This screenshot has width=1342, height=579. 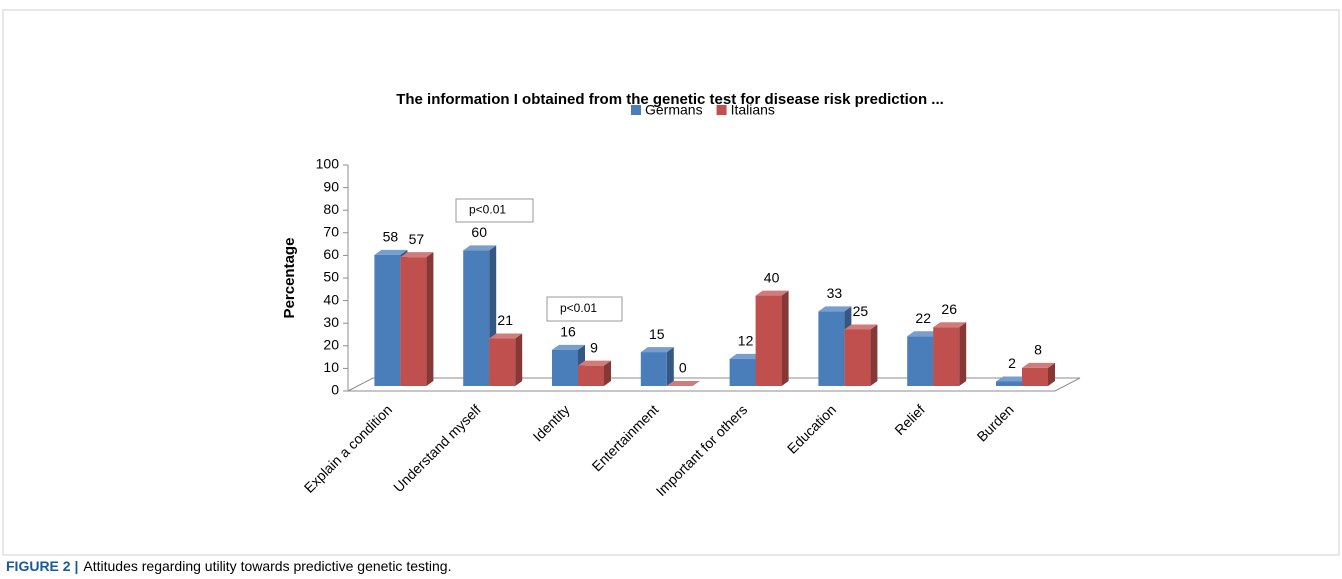 What do you see at coordinates (811, 428) in the screenshot?
I see `x-tick-label: Education` at bounding box center [811, 428].